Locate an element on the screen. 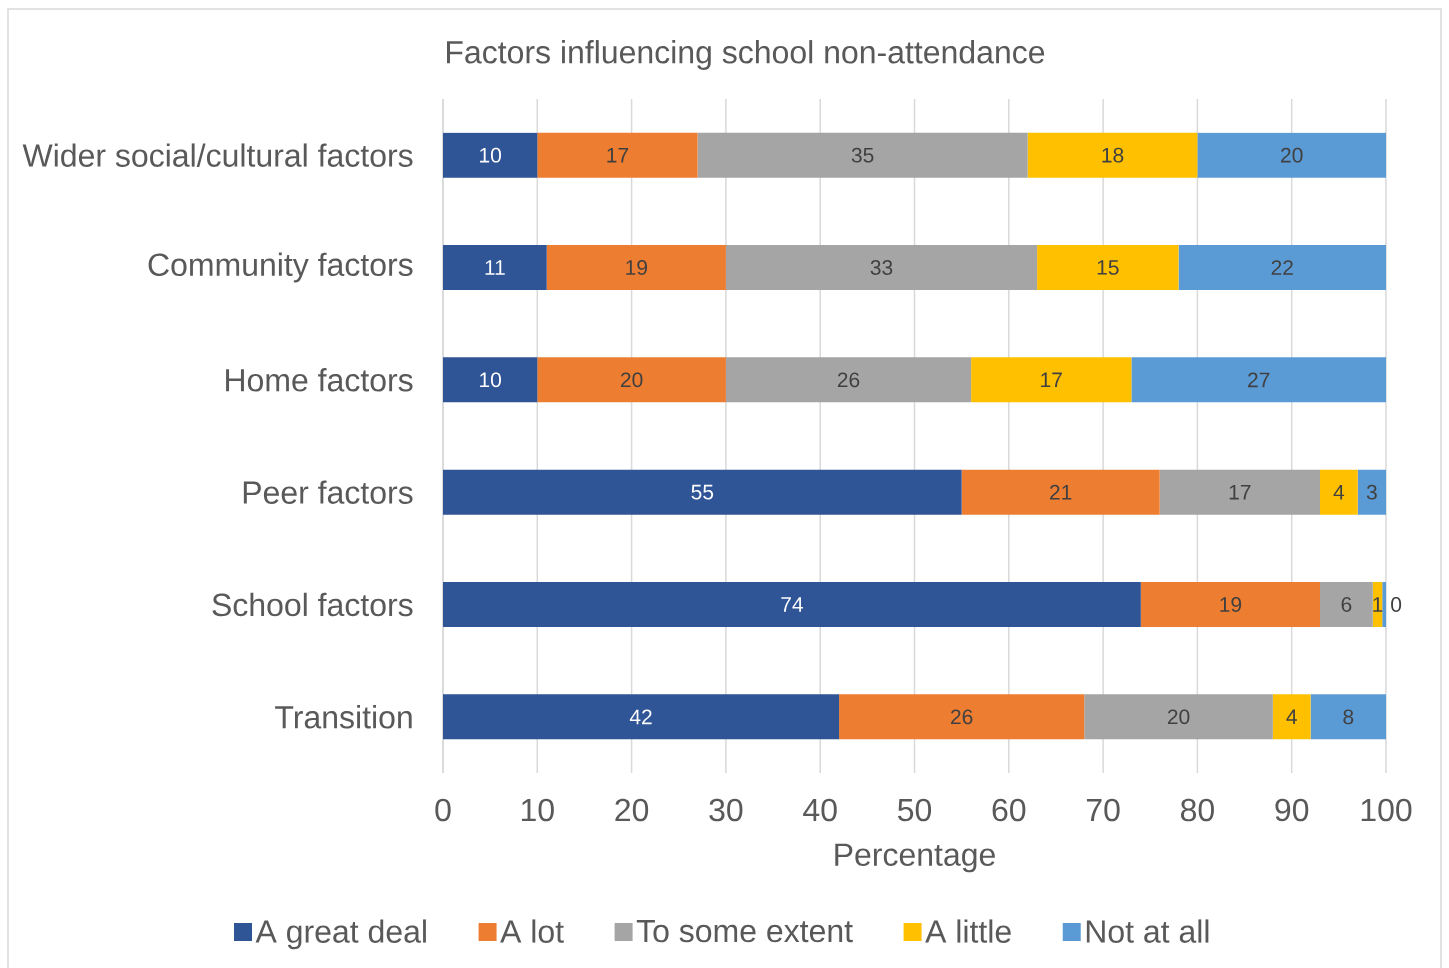 Image resolution: width=1449 pixels, height=968 pixels. data-label: 21 is located at coordinates (1061, 492).